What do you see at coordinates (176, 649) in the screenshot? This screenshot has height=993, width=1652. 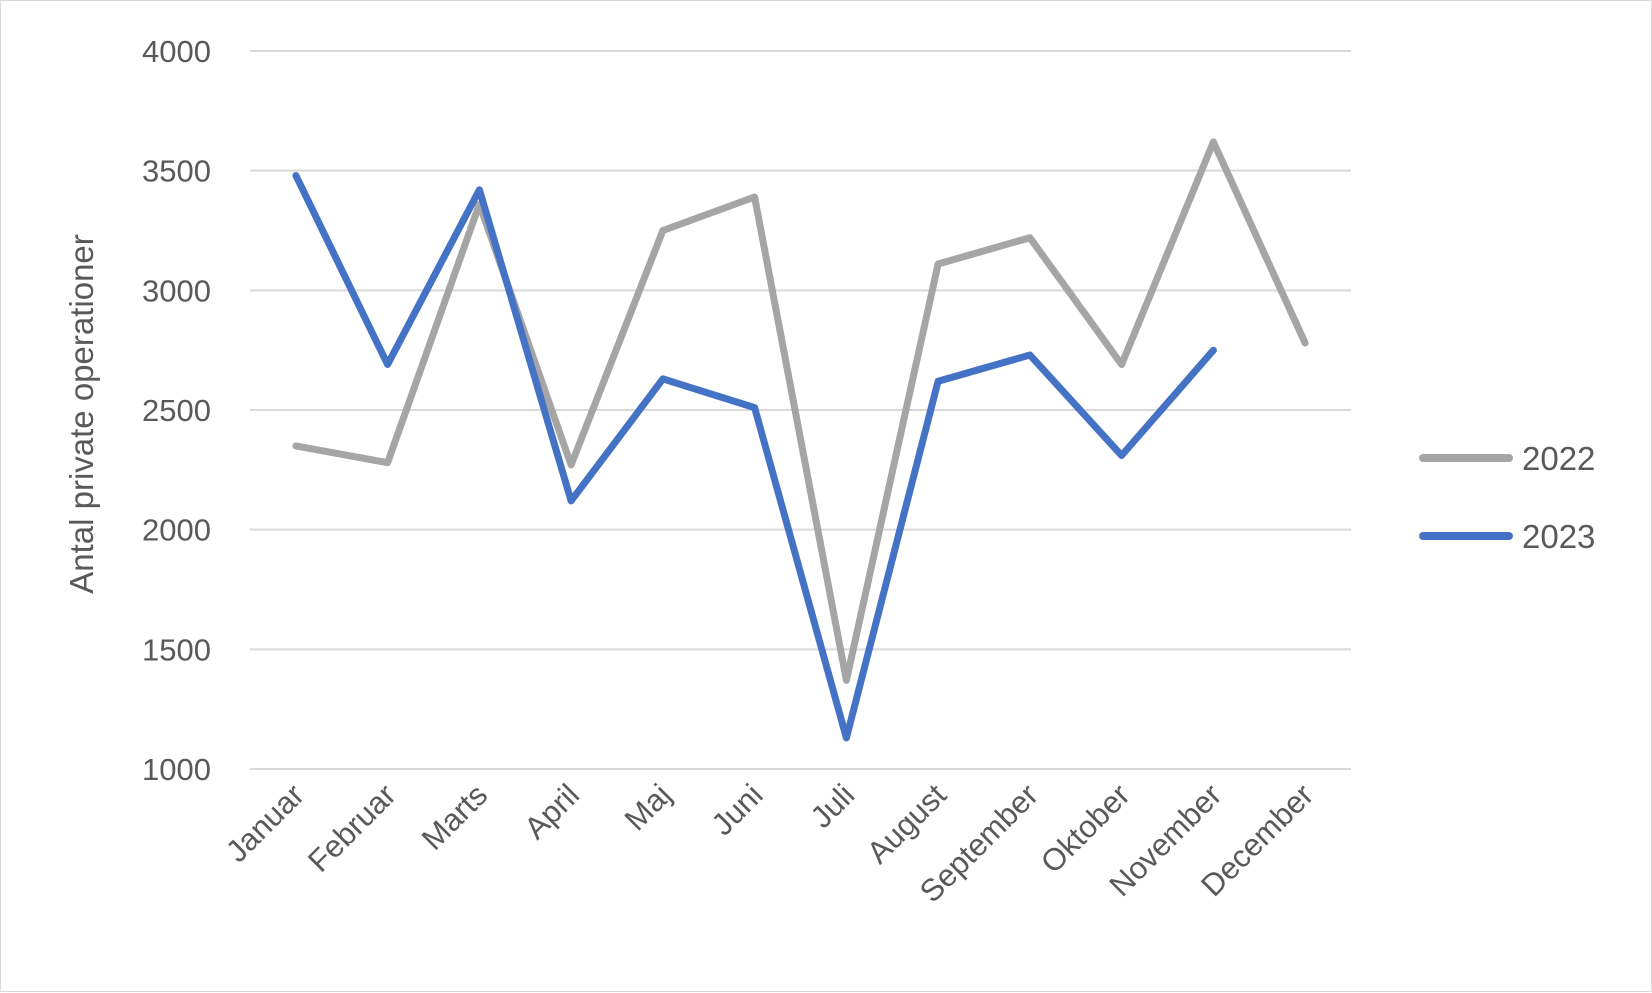 I see `y-tick-label: 1500` at bounding box center [176, 649].